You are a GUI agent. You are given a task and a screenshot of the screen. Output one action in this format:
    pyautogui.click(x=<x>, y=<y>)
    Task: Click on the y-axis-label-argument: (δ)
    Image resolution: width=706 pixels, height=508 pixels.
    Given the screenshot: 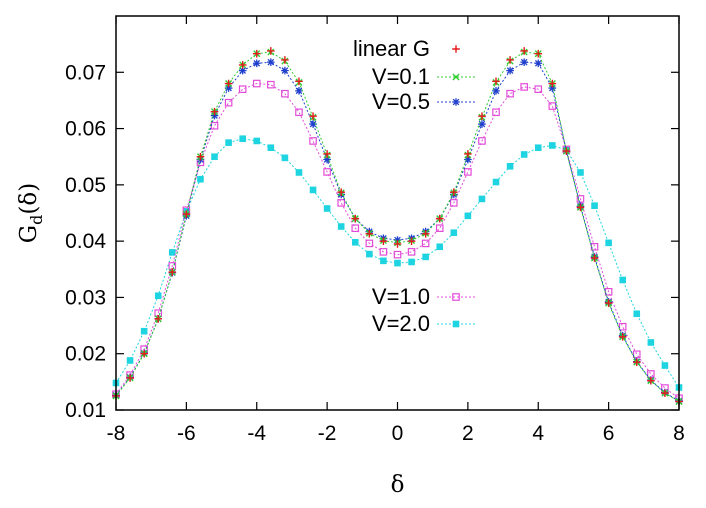 What is the action you would take?
    pyautogui.click(x=29, y=199)
    